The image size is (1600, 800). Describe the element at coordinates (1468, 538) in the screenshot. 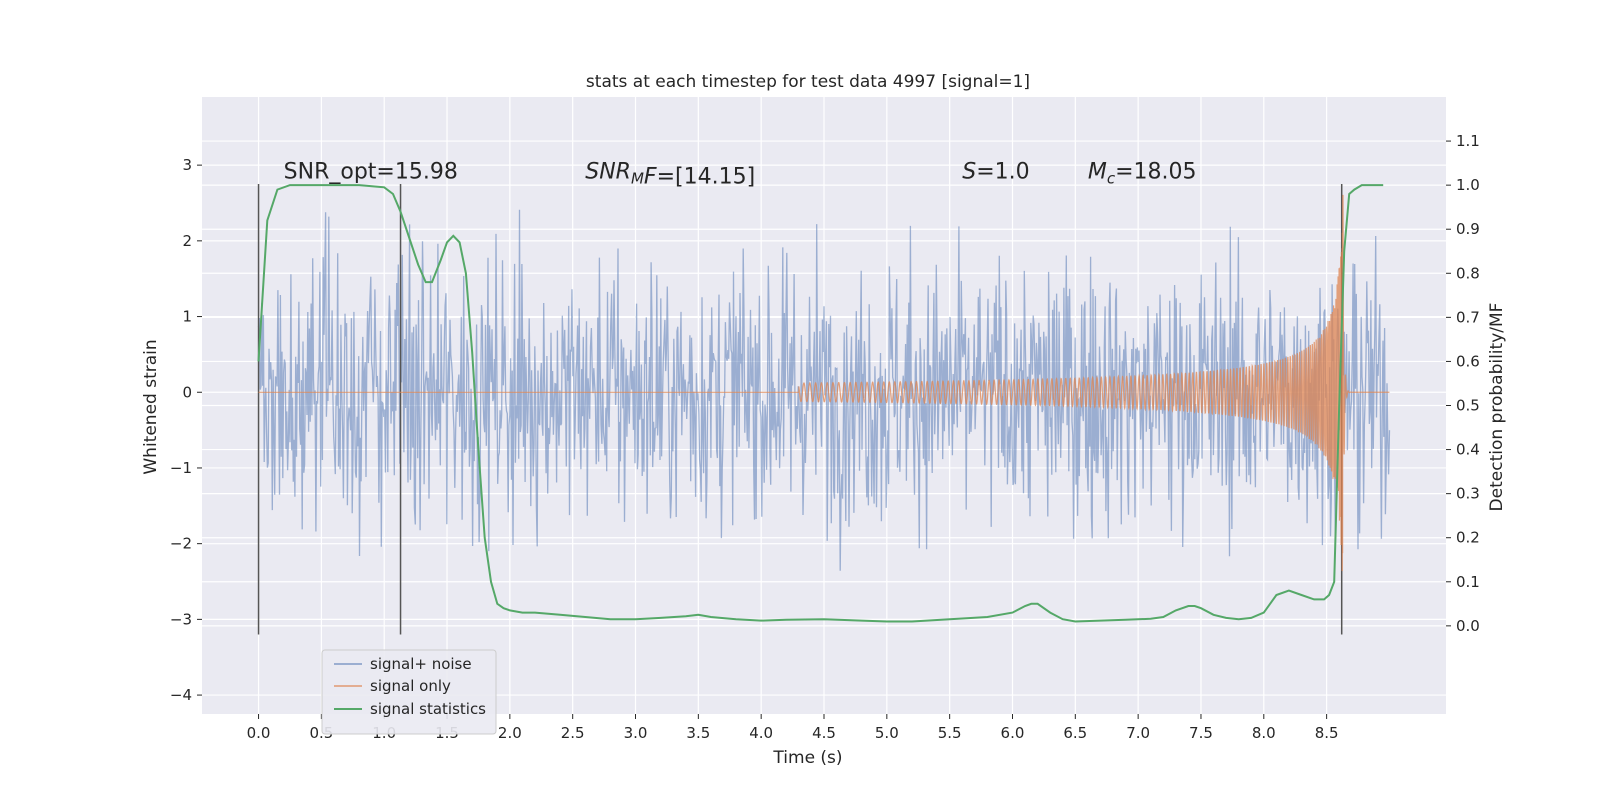

I see `right-y-tick-label: 0.2` at that location.